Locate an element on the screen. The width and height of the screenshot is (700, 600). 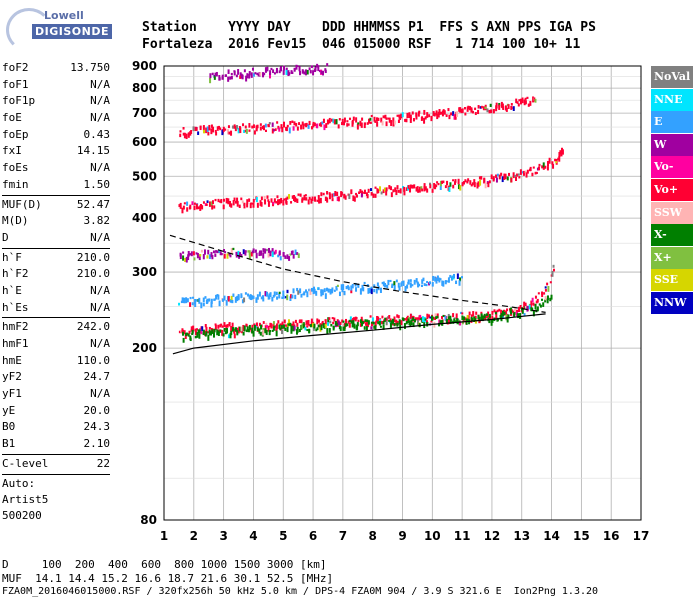
logo-text-lowell: Lowell is located at coordinates (64, 15).